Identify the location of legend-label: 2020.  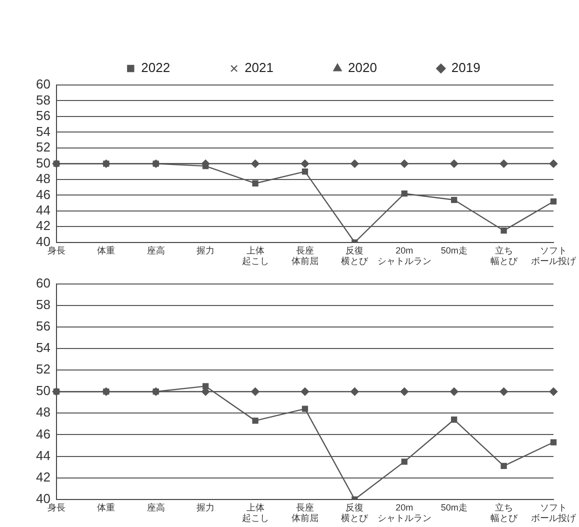
(362, 68).